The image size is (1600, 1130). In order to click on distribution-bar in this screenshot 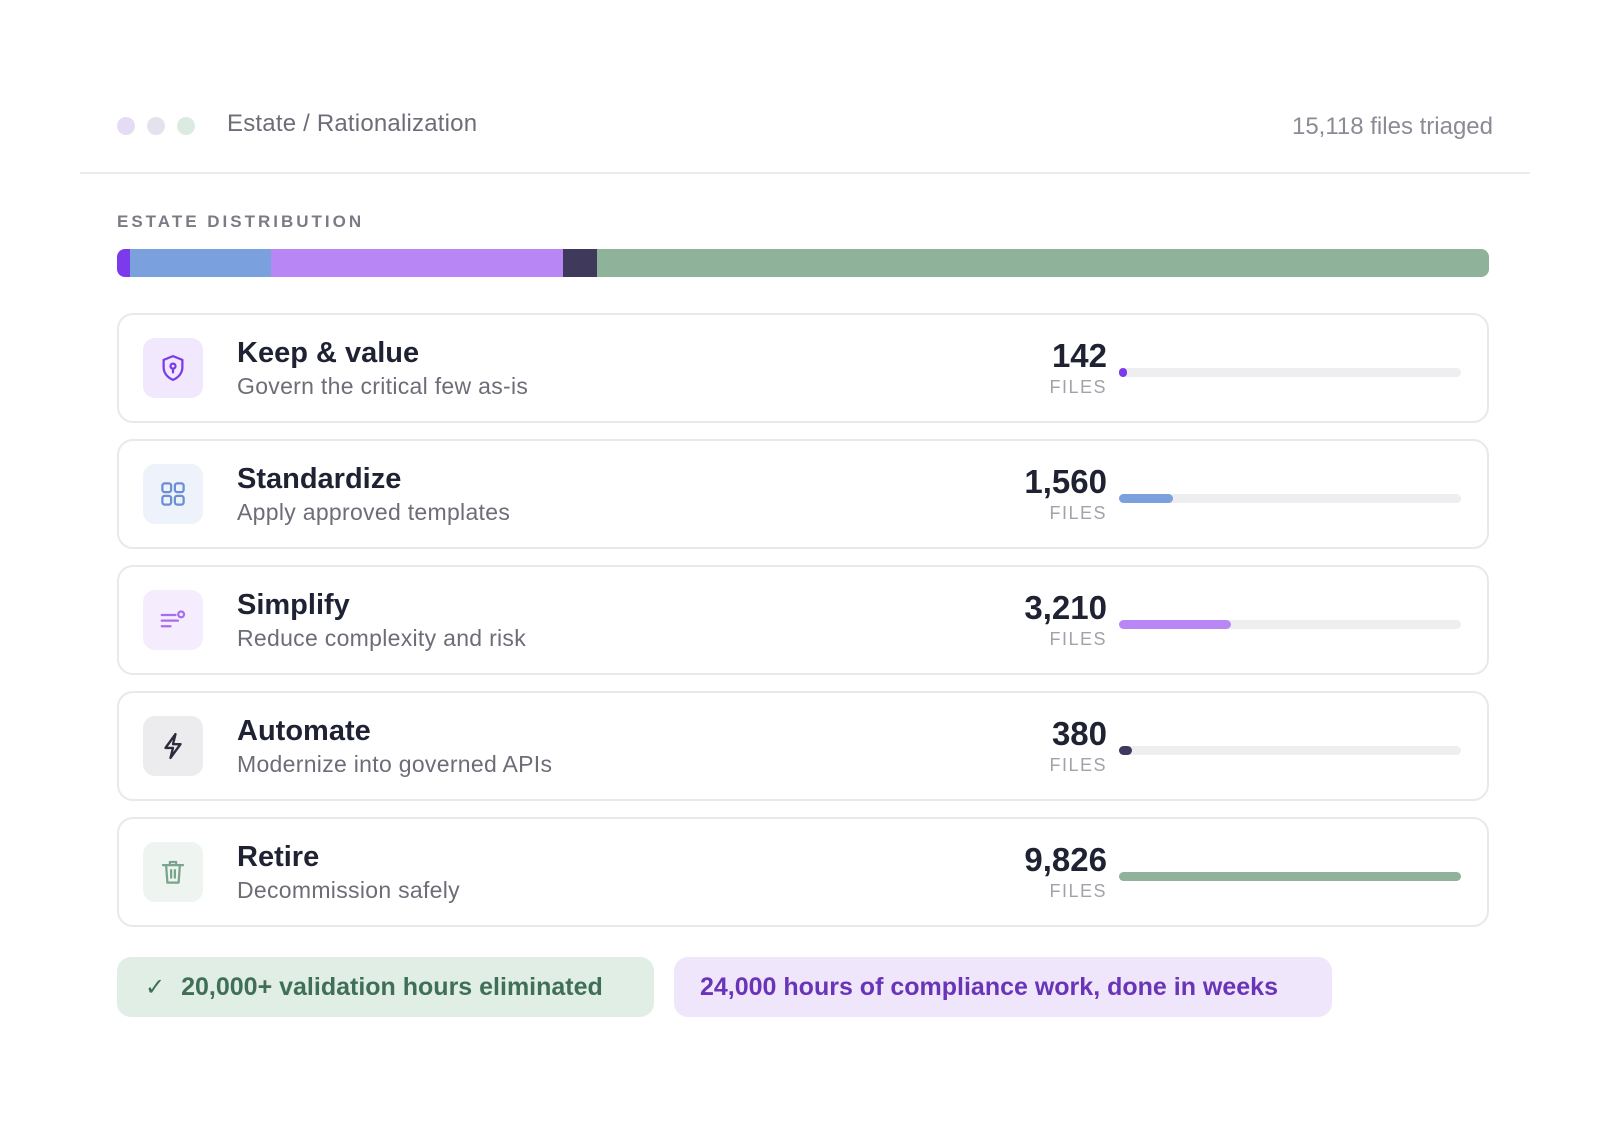, I will do `click(803, 263)`.